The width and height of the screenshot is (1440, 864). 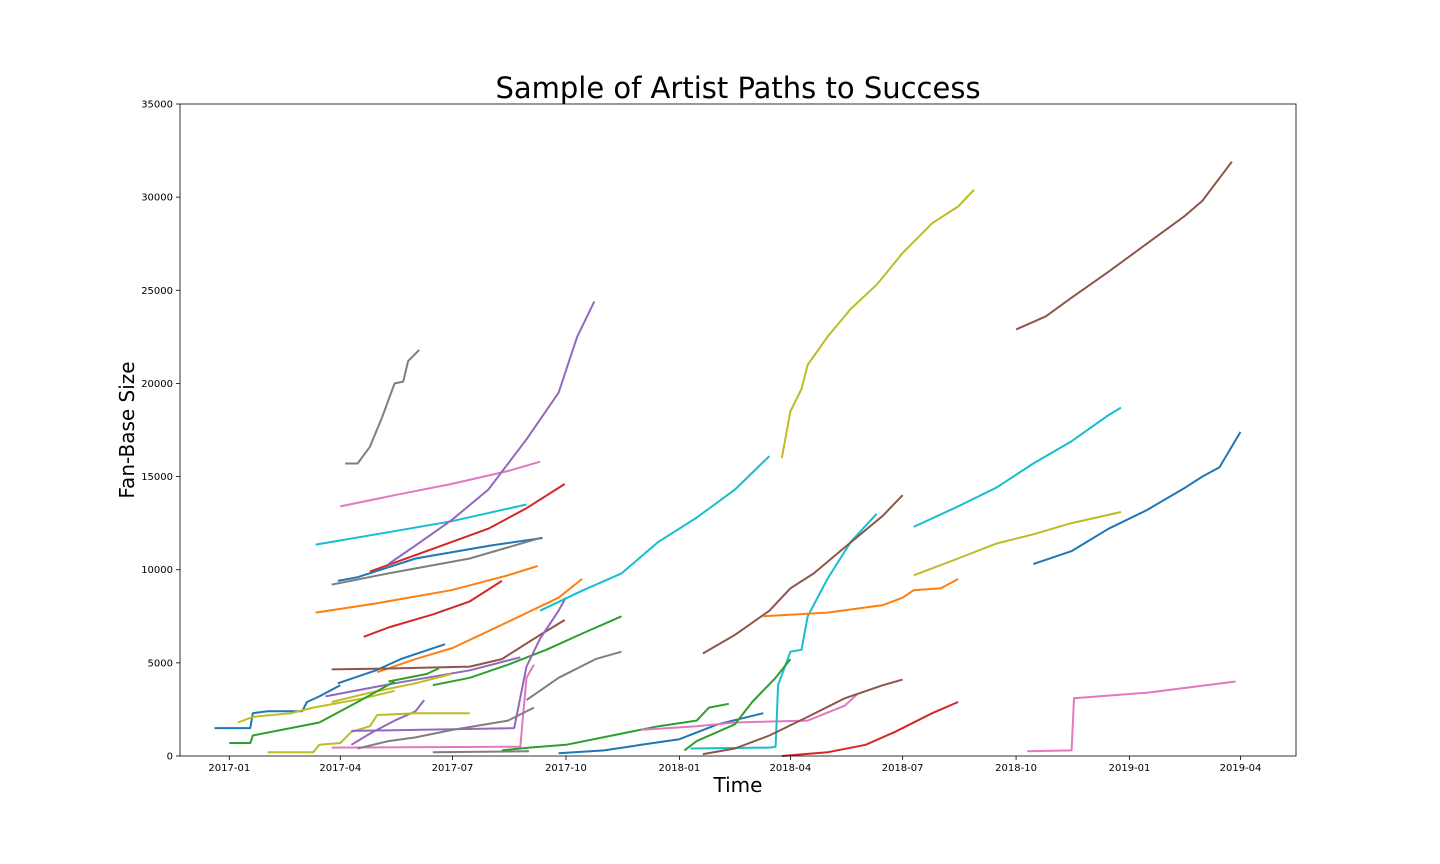 What do you see at coordinates (229, 768) in the screenshot?
I see `x-tick-label: 2017-01` at bounding box center [229, 768].